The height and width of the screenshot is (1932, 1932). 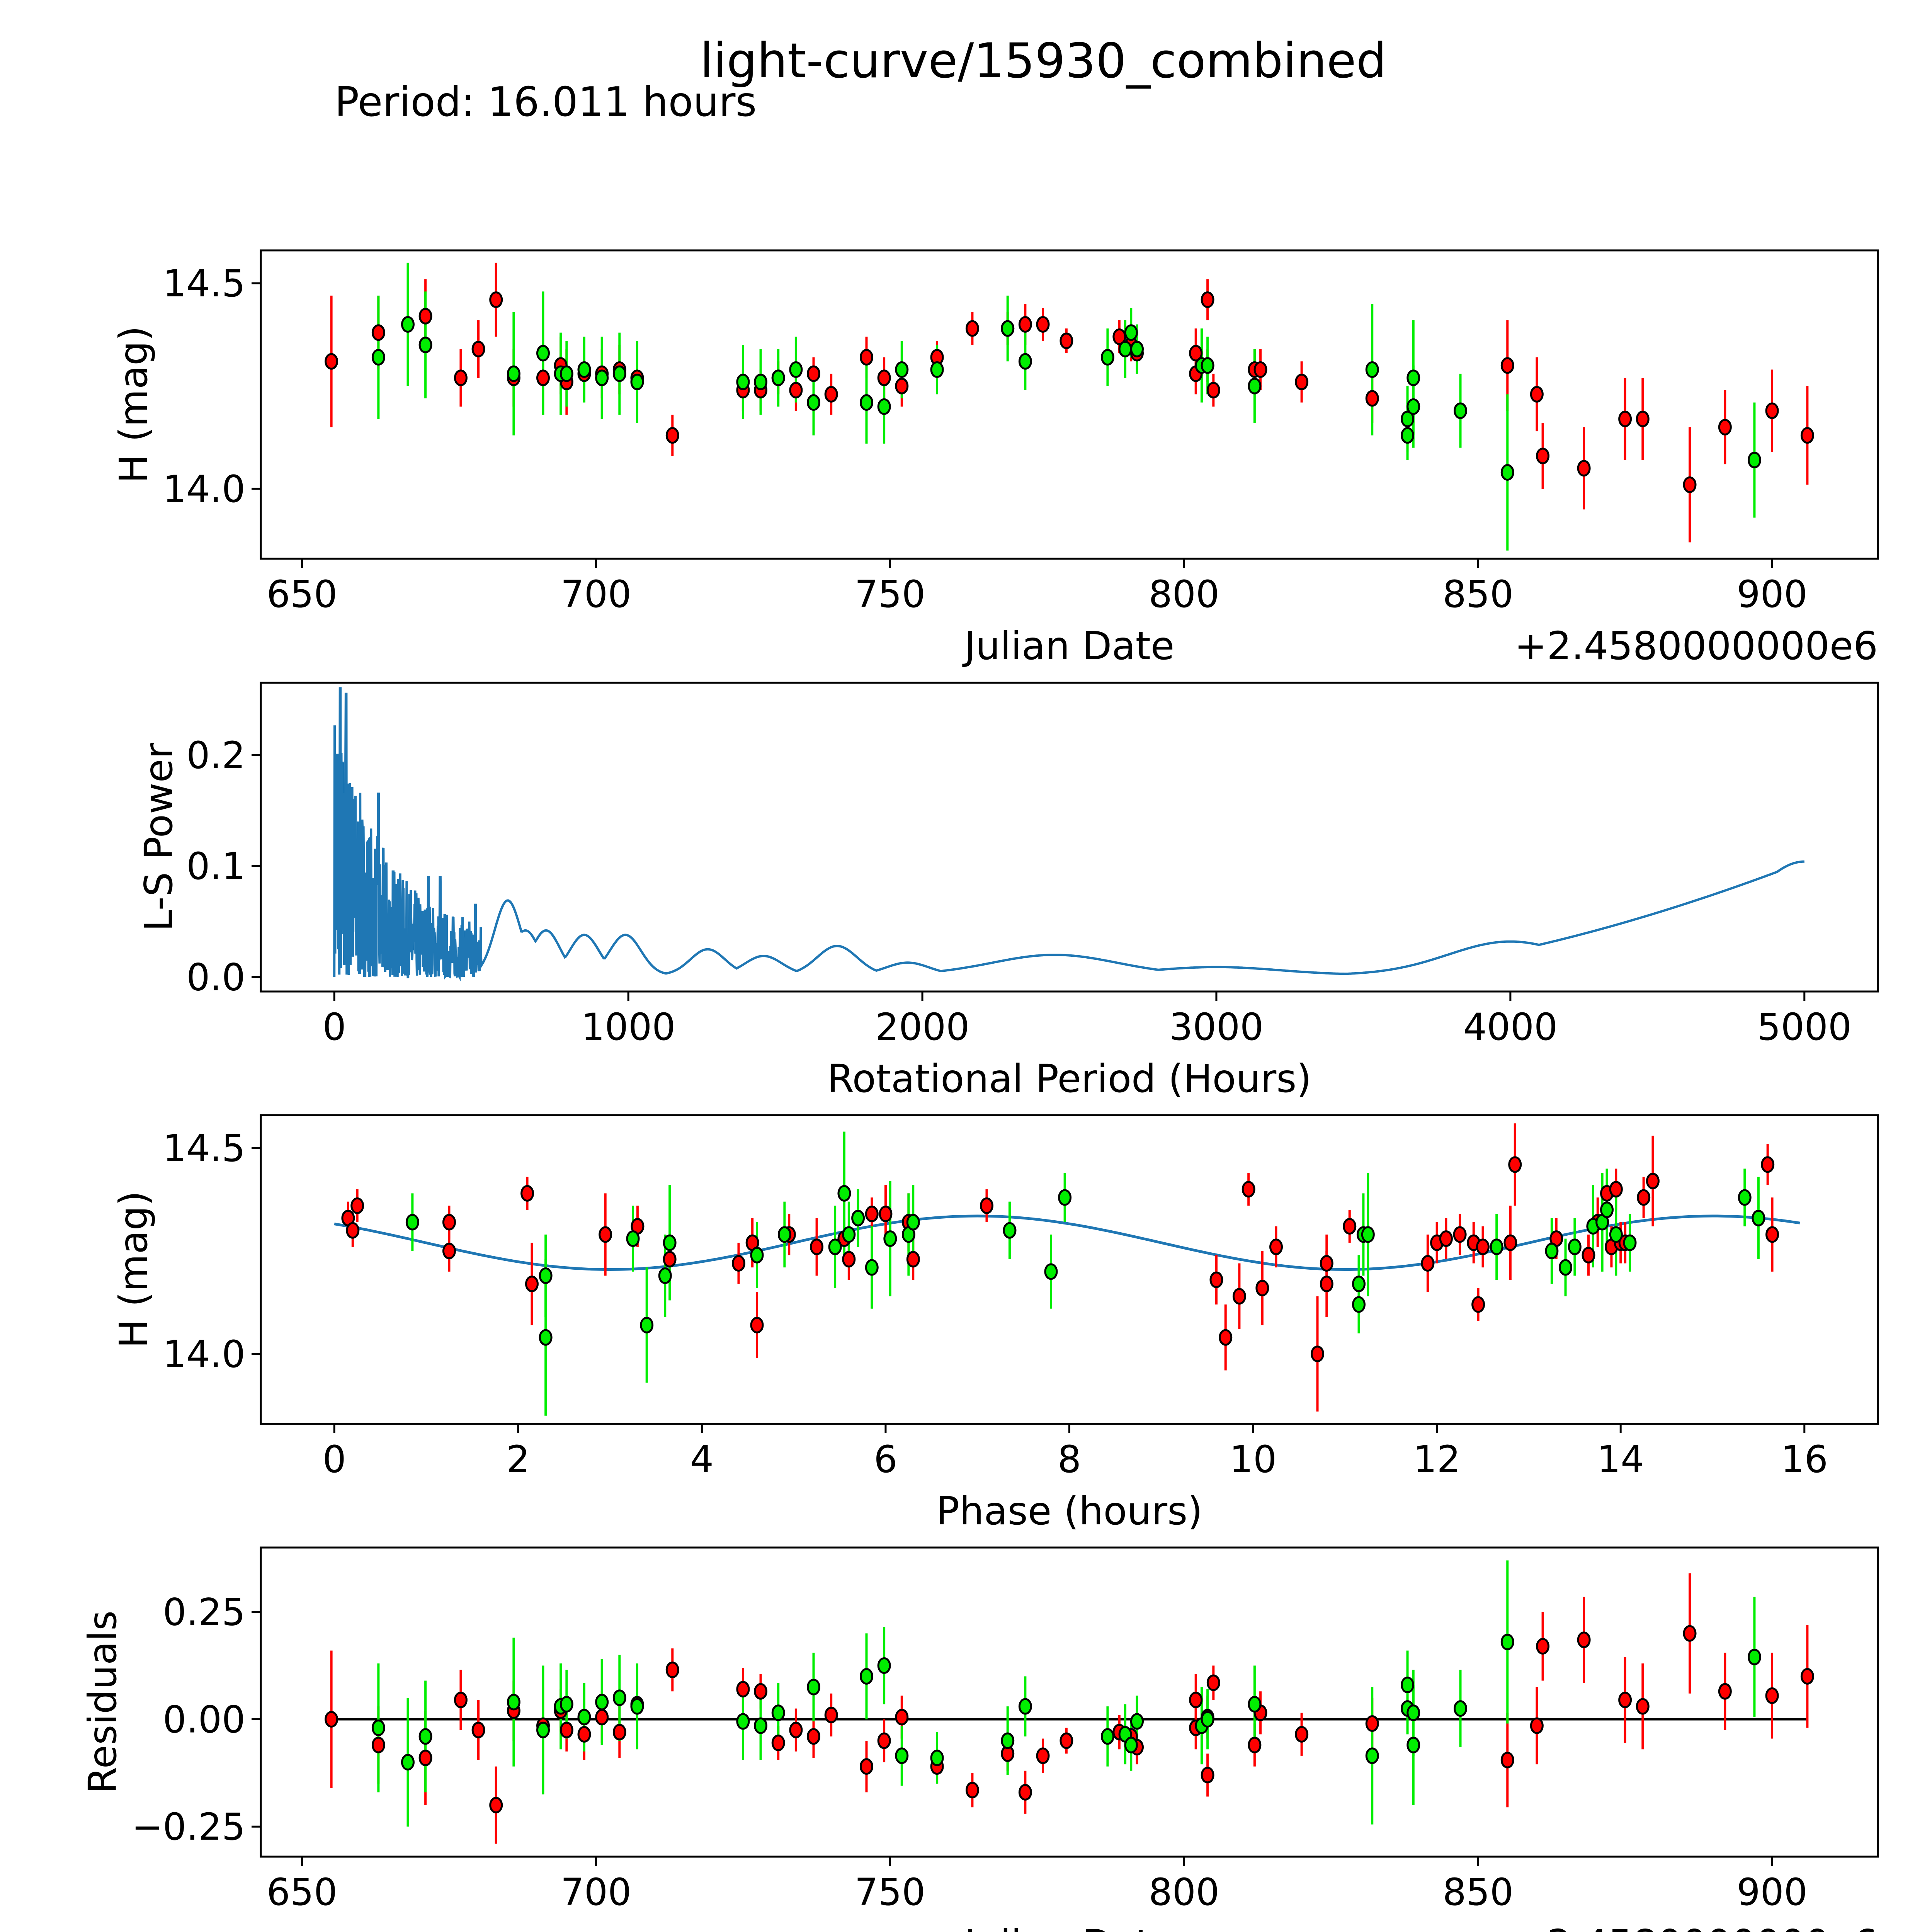 I want to click on y-tick-label: 0.2, so click(x=216, y=756).